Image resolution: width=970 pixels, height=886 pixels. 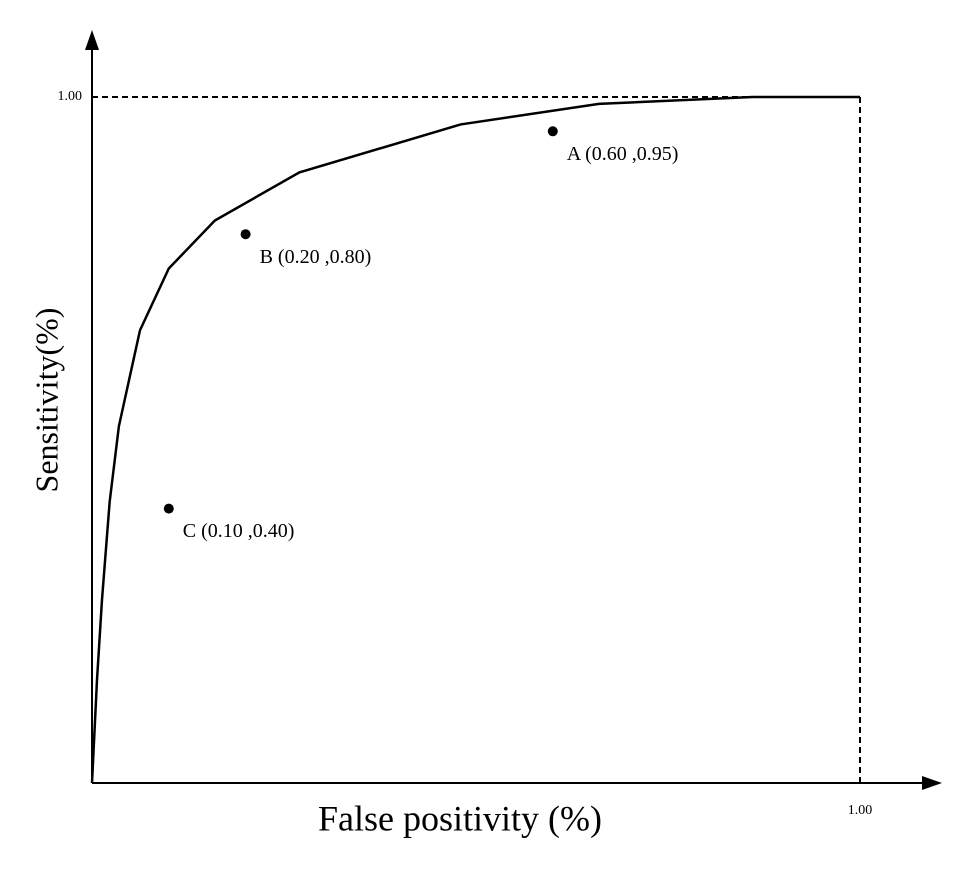 I want to click on x-axis-arrow, so click(x=932, y=783).